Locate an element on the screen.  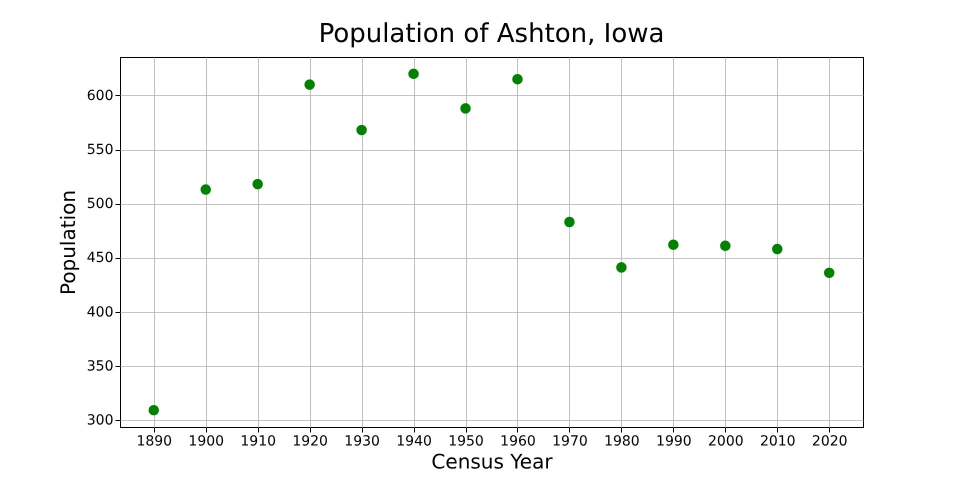
x-tick-label: 1980 is located at coordinates (622, 442).